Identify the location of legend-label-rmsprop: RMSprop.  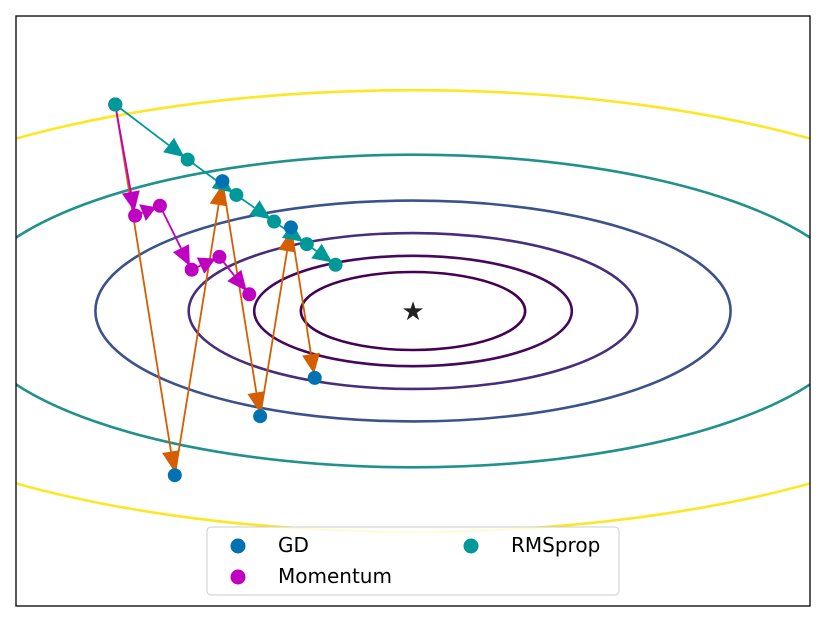
(555, 545).